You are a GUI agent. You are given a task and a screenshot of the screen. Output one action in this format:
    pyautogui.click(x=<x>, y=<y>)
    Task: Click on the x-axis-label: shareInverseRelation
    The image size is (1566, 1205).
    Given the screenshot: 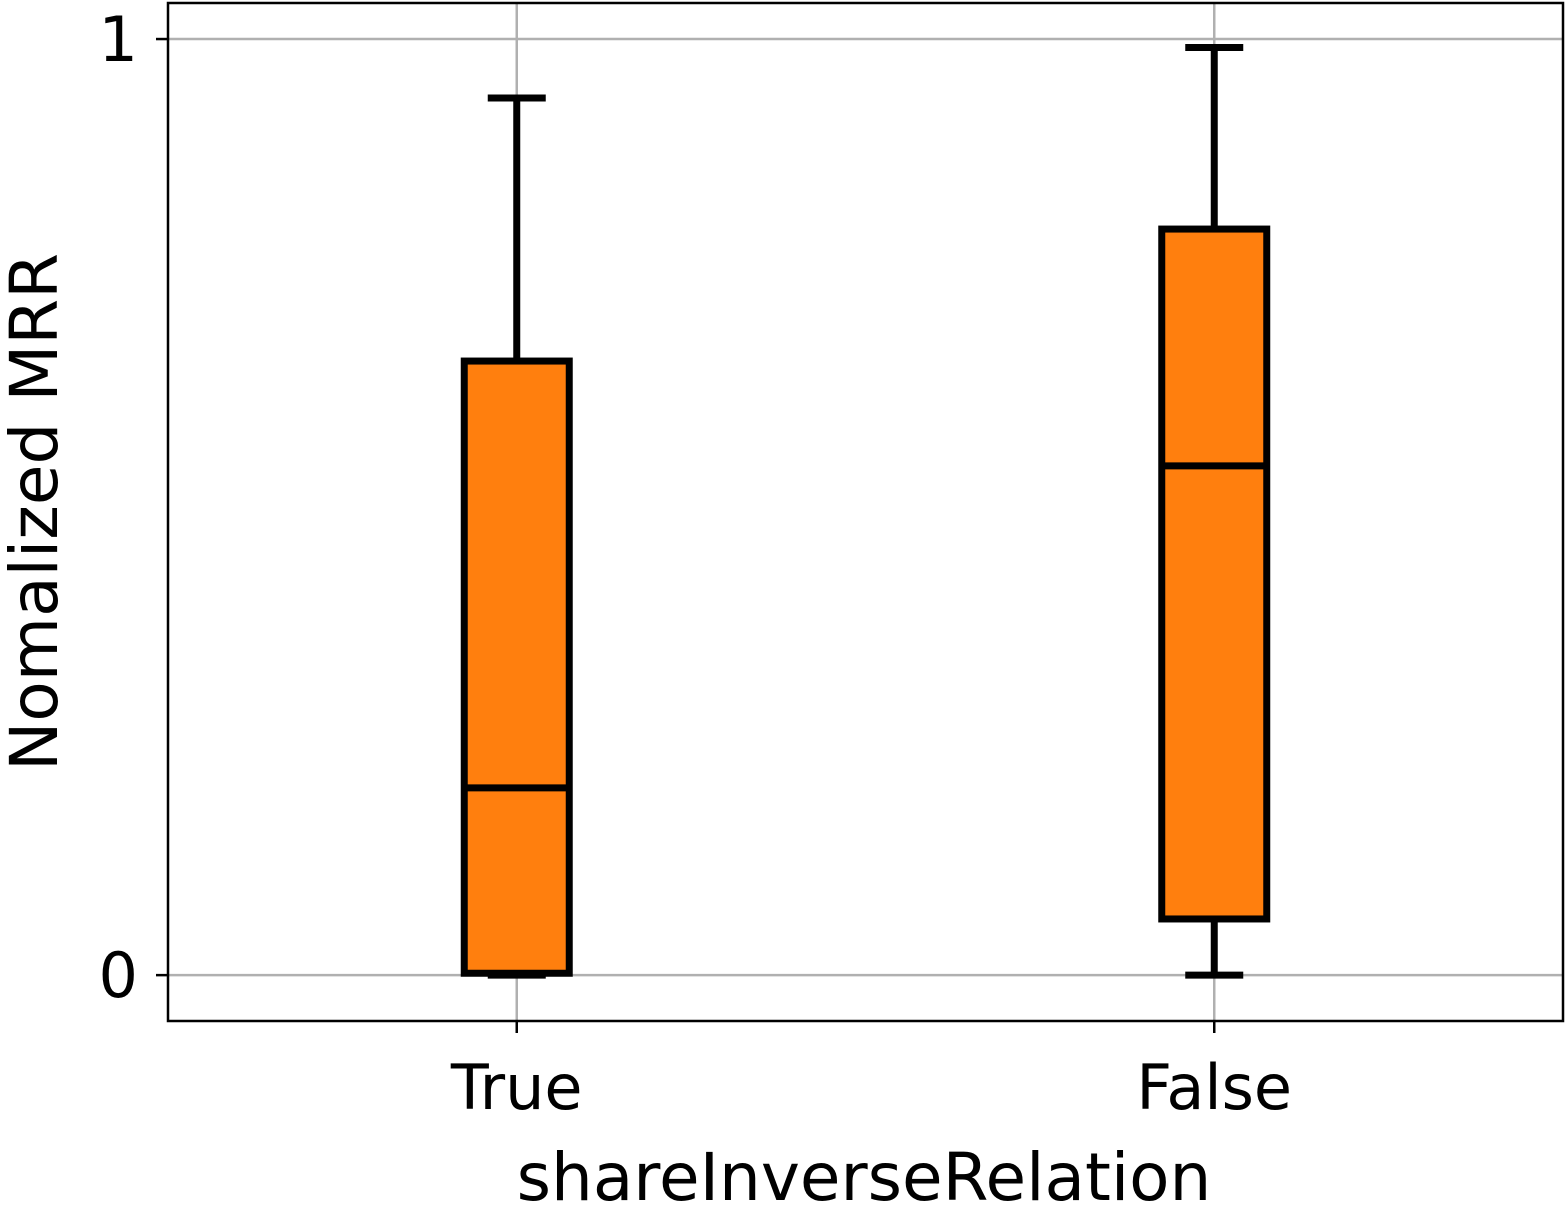 What is the action you would take?
    pyautogui.click(x=864, y=1172)
    